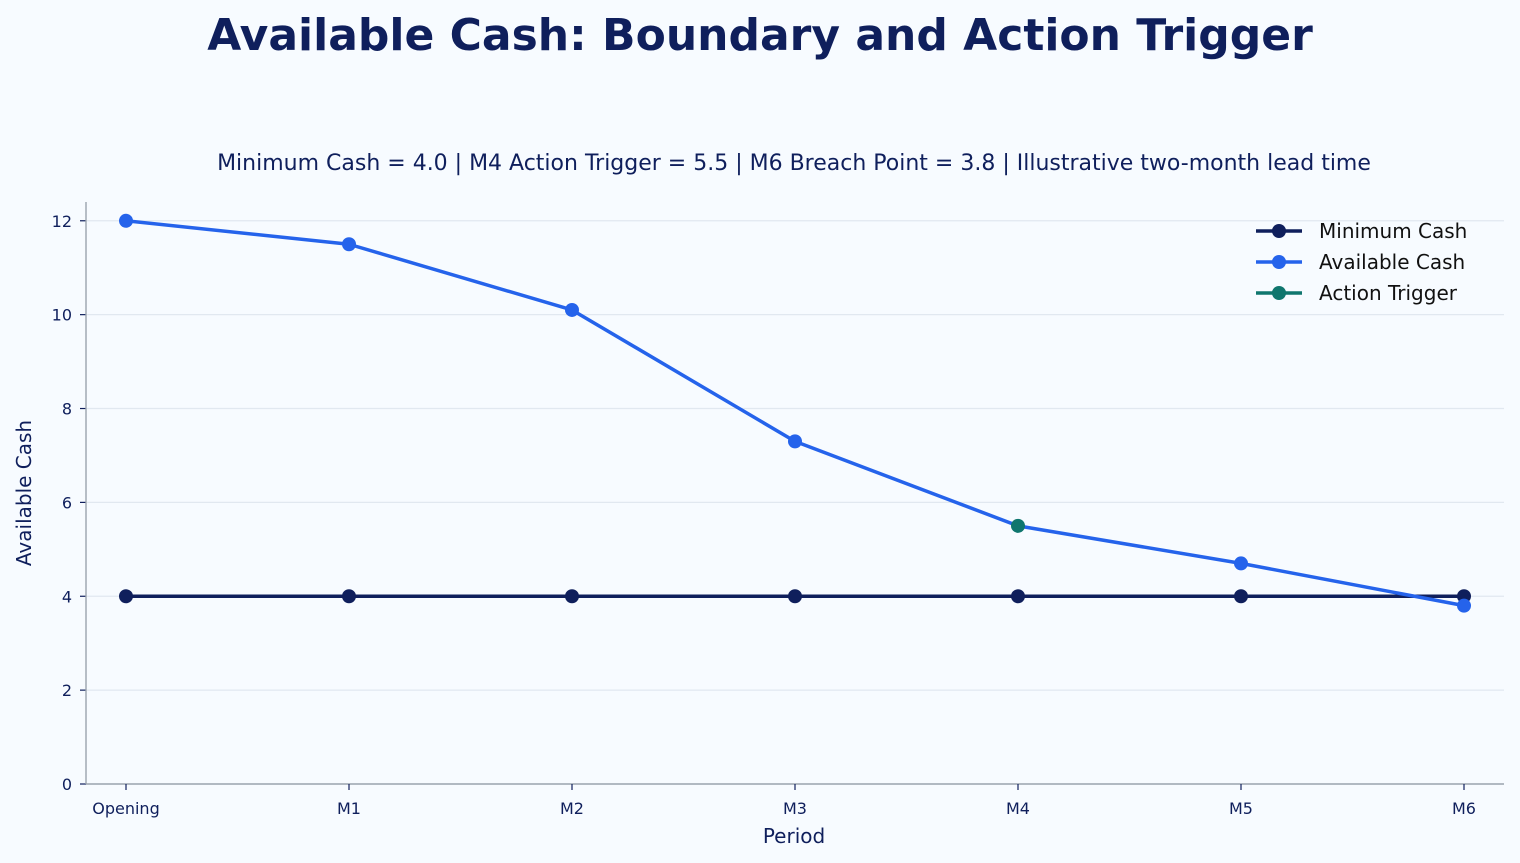 Image resolution: width=1520 pixels, height=863 pixels. Describe the element at coordinates (1464, 808) in the screenshot. I see `x-tick-label: M6` at that location.